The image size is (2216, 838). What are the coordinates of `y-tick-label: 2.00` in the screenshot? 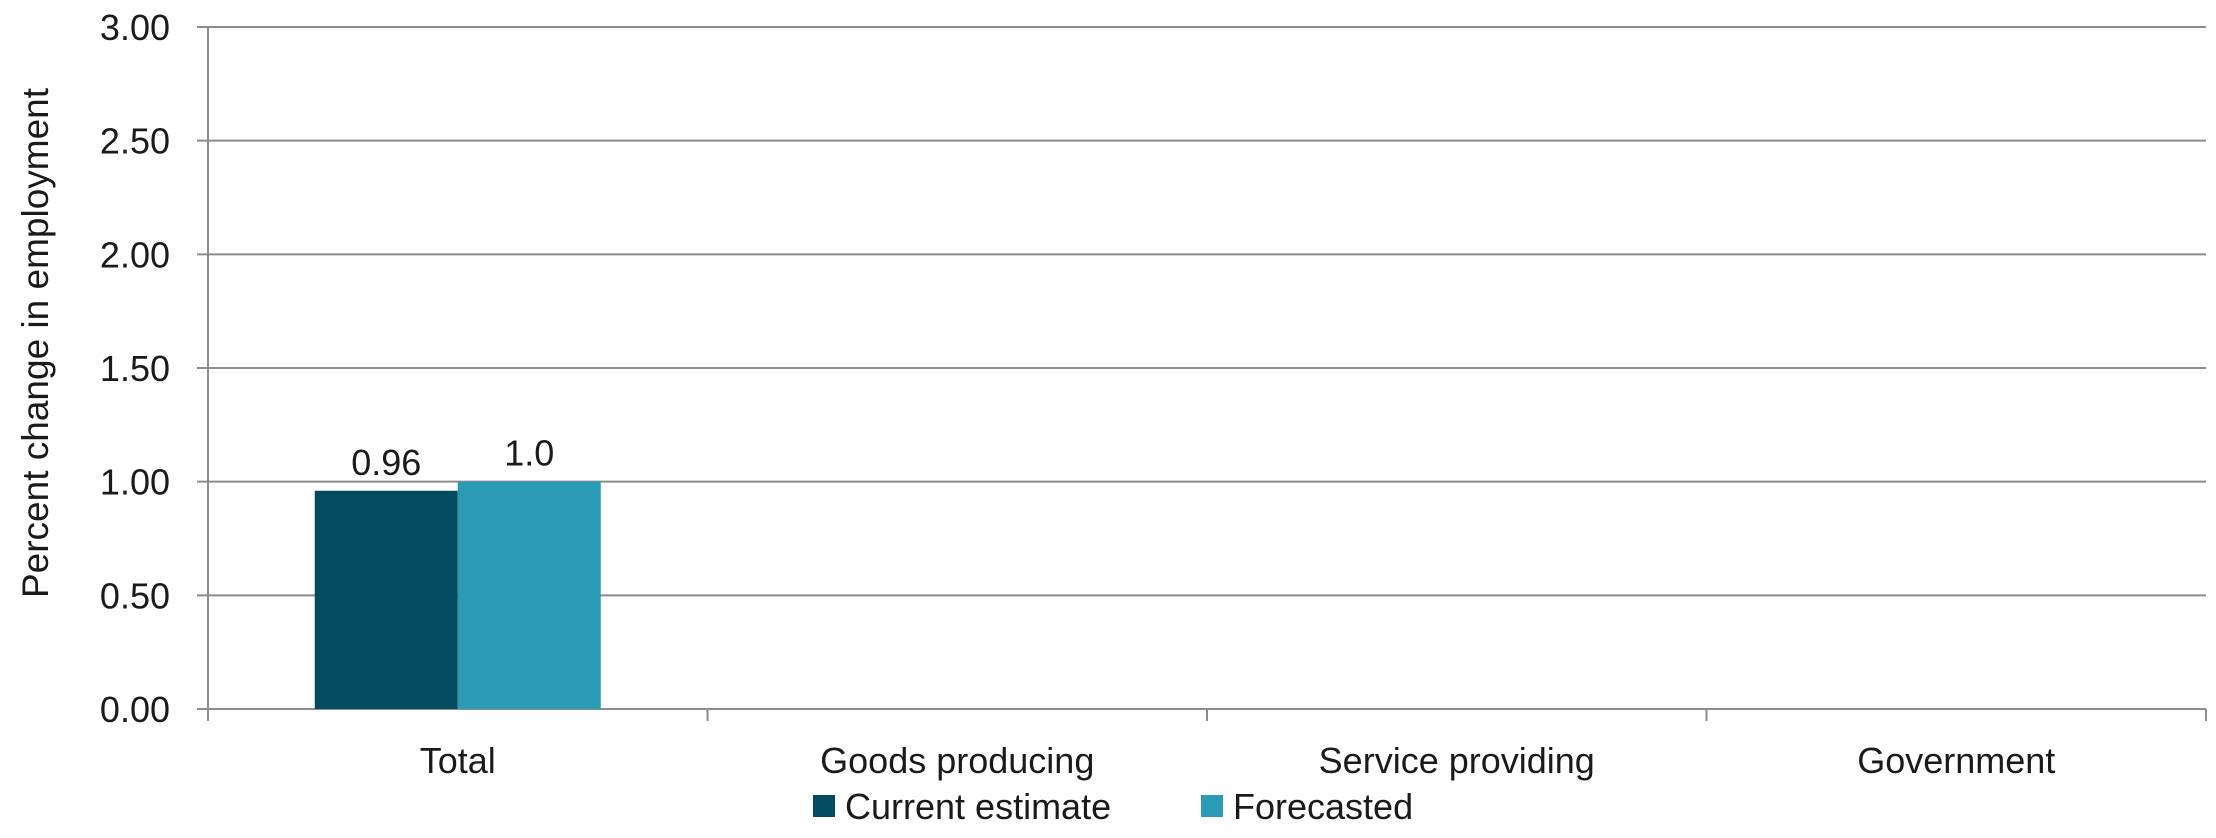 It's located at (135, 254).